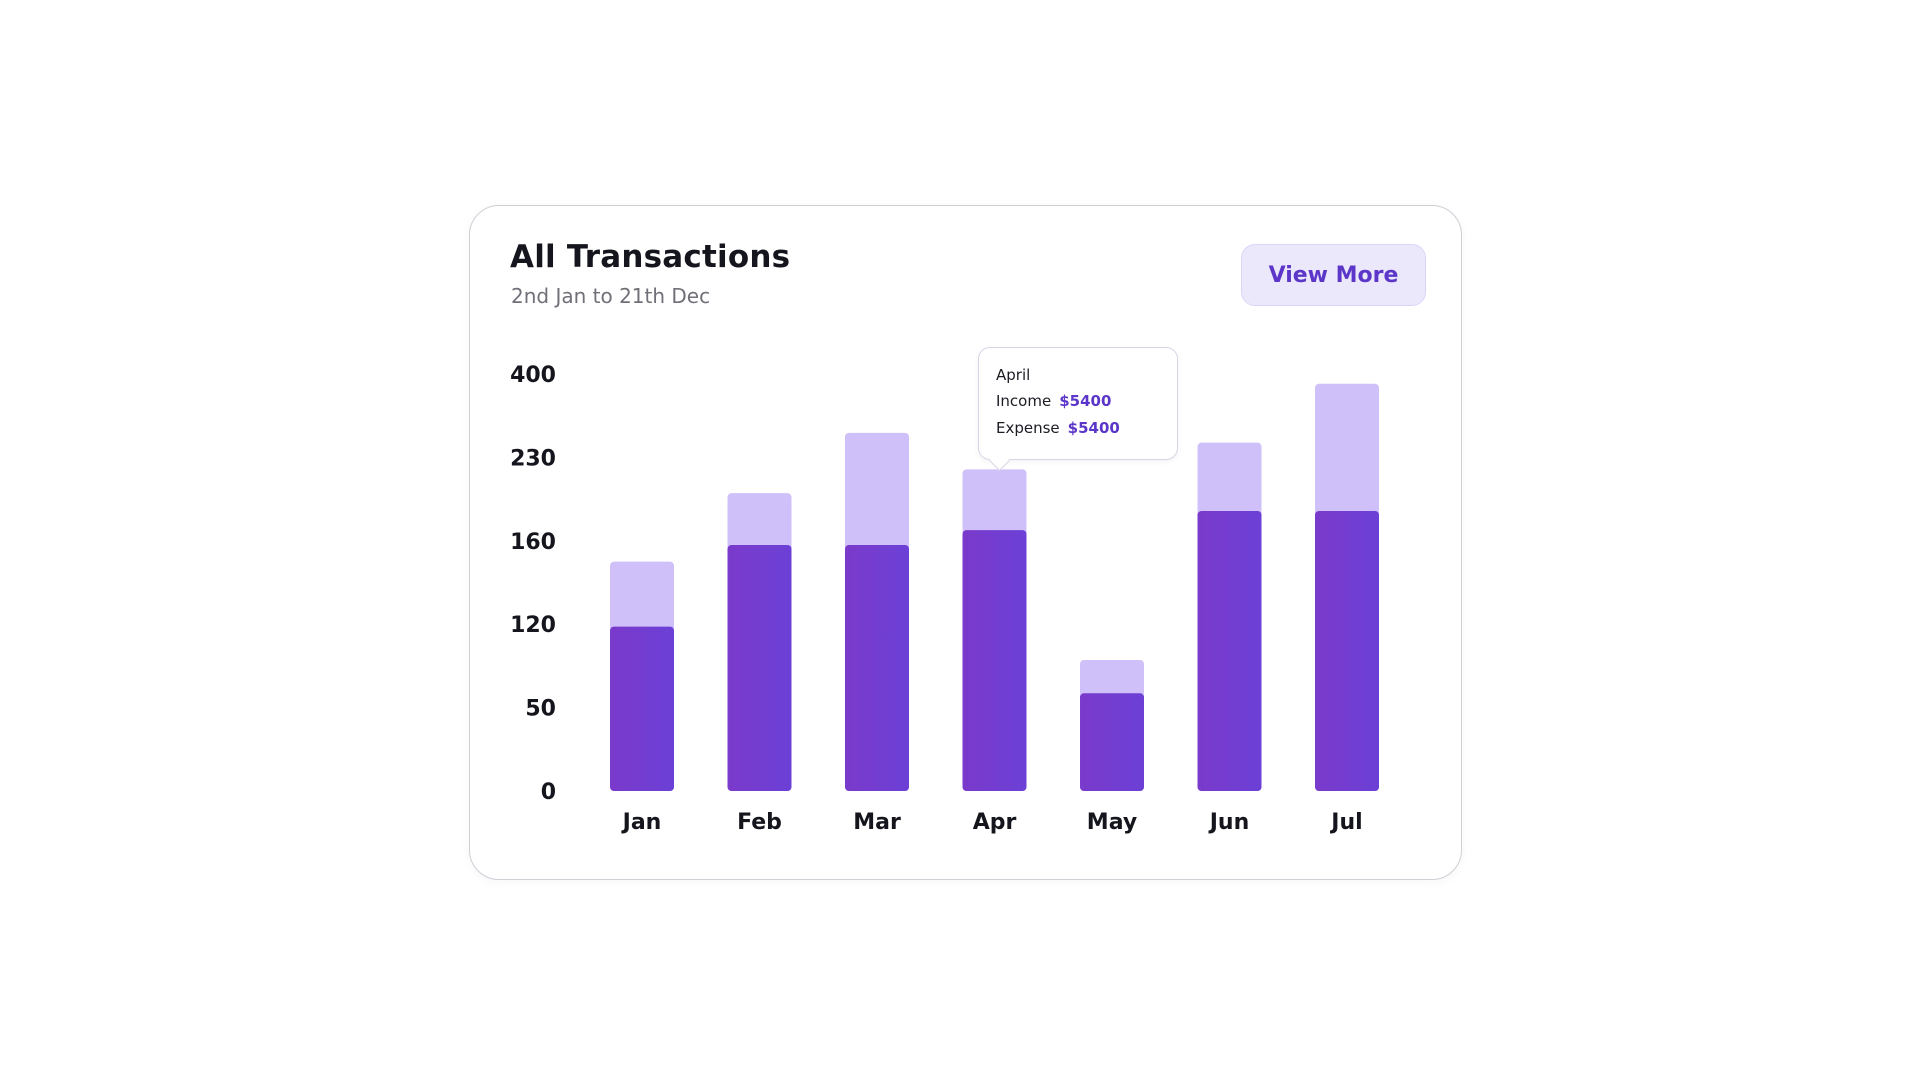 The width and height of the screenshot is (1920, 1080). Describe the element at coordinates (533, 375) in the screenshot. I see `y-tick-label: 400` at that location.